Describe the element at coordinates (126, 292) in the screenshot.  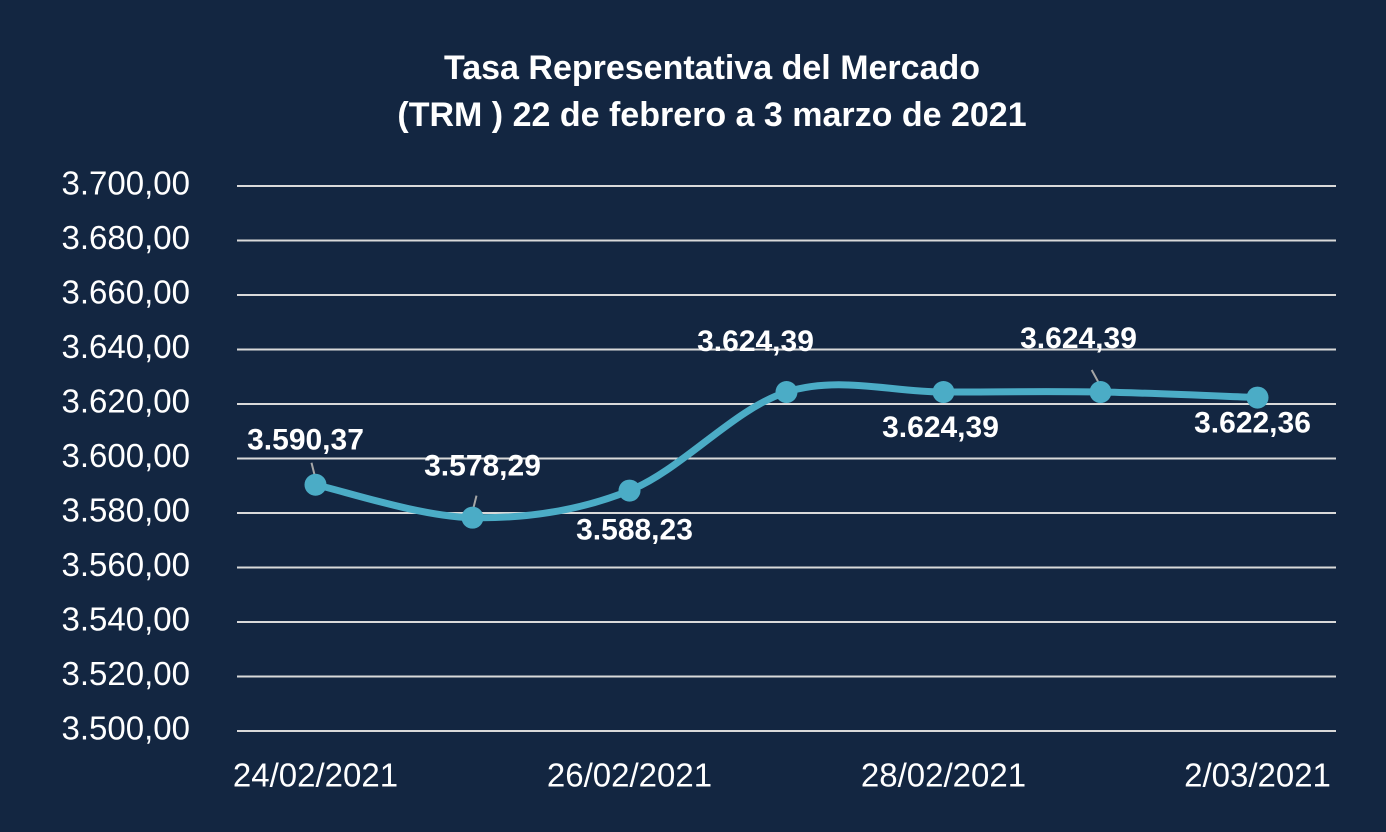
I see `y-tick-label: 3.660,00` at that location.